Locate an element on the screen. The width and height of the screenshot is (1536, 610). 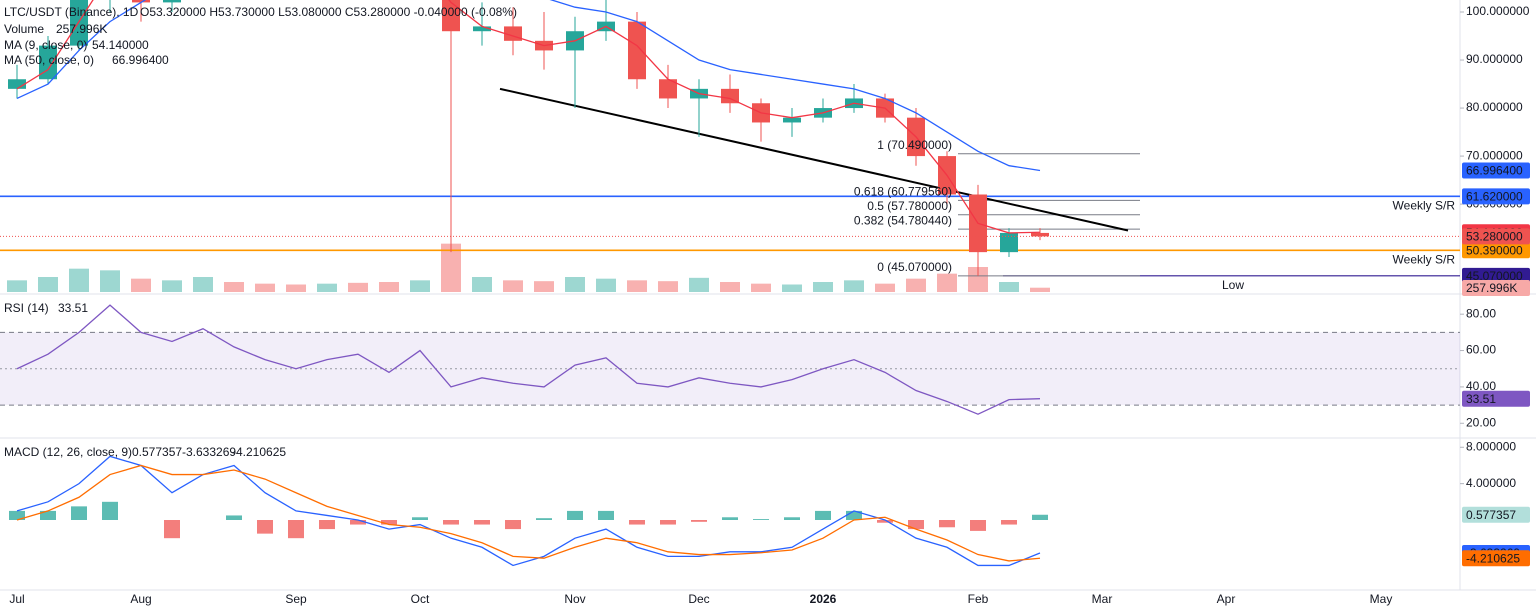
legend-macd-value: -4.210625 is located at coordinates (259, 452).